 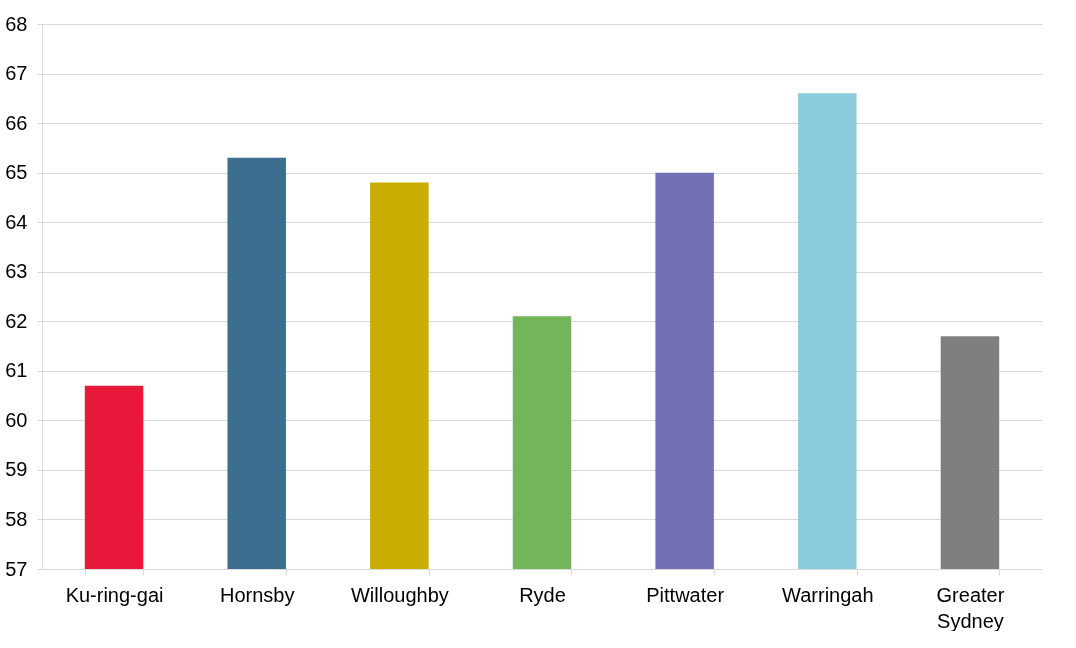 I want to click on x-tick-label: Greater Sydney, so click(x=970, y=607).